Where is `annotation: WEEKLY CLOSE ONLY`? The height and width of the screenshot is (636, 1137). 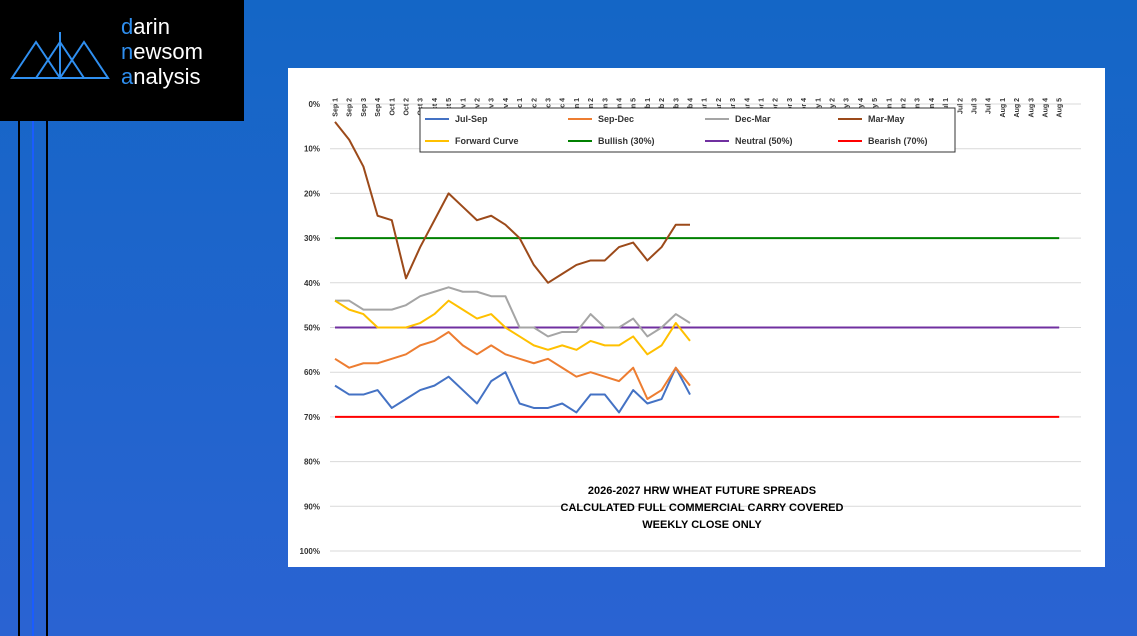
annotation: WEEKLY CLOSE ONLY is located at coordinates (702, 525).